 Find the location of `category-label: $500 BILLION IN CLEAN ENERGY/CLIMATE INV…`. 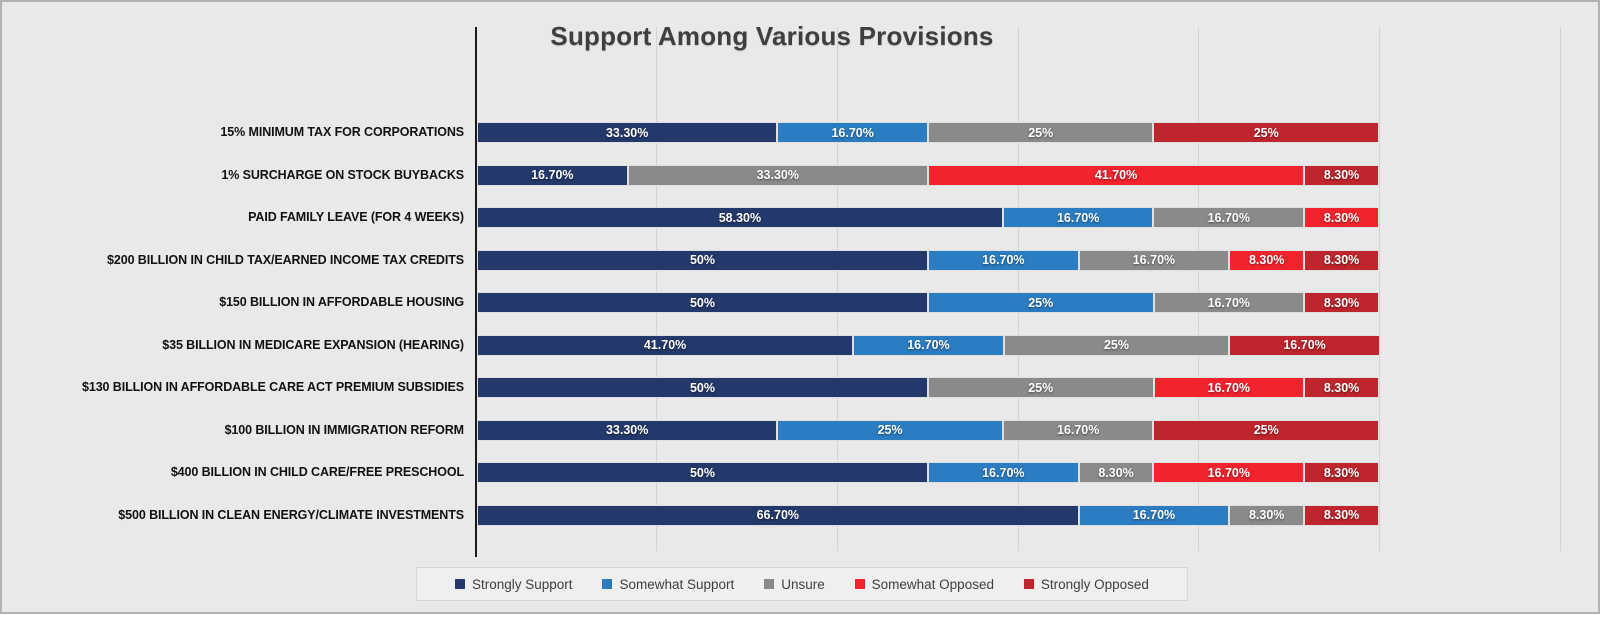

category-label: $500 BILLION IN CLEAN ENERGY/CLIMATE INV… is located at coordinates (291, 514).